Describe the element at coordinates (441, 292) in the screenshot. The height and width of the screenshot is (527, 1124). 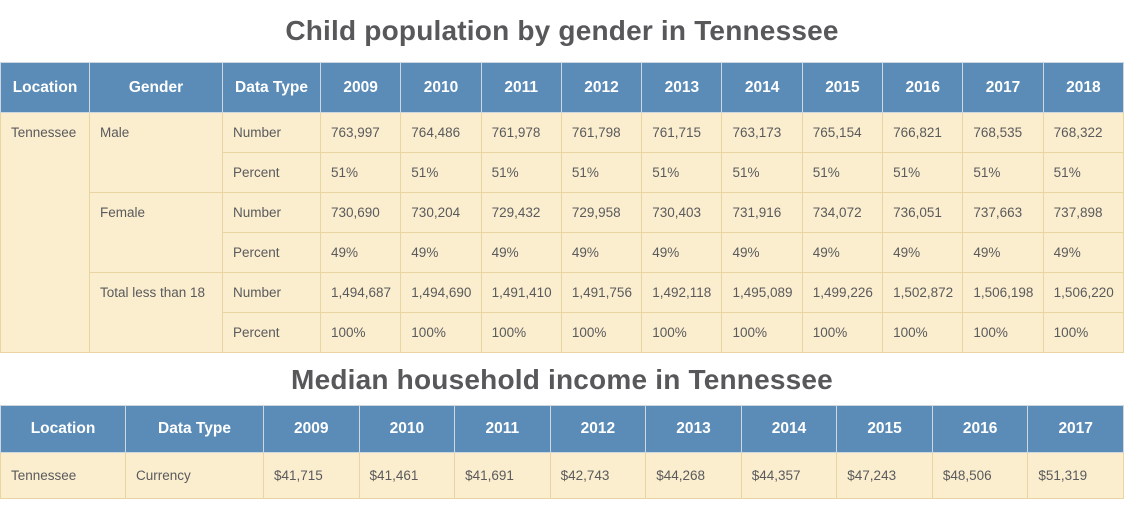
I see `value-cell: 1,494,690` at that location.